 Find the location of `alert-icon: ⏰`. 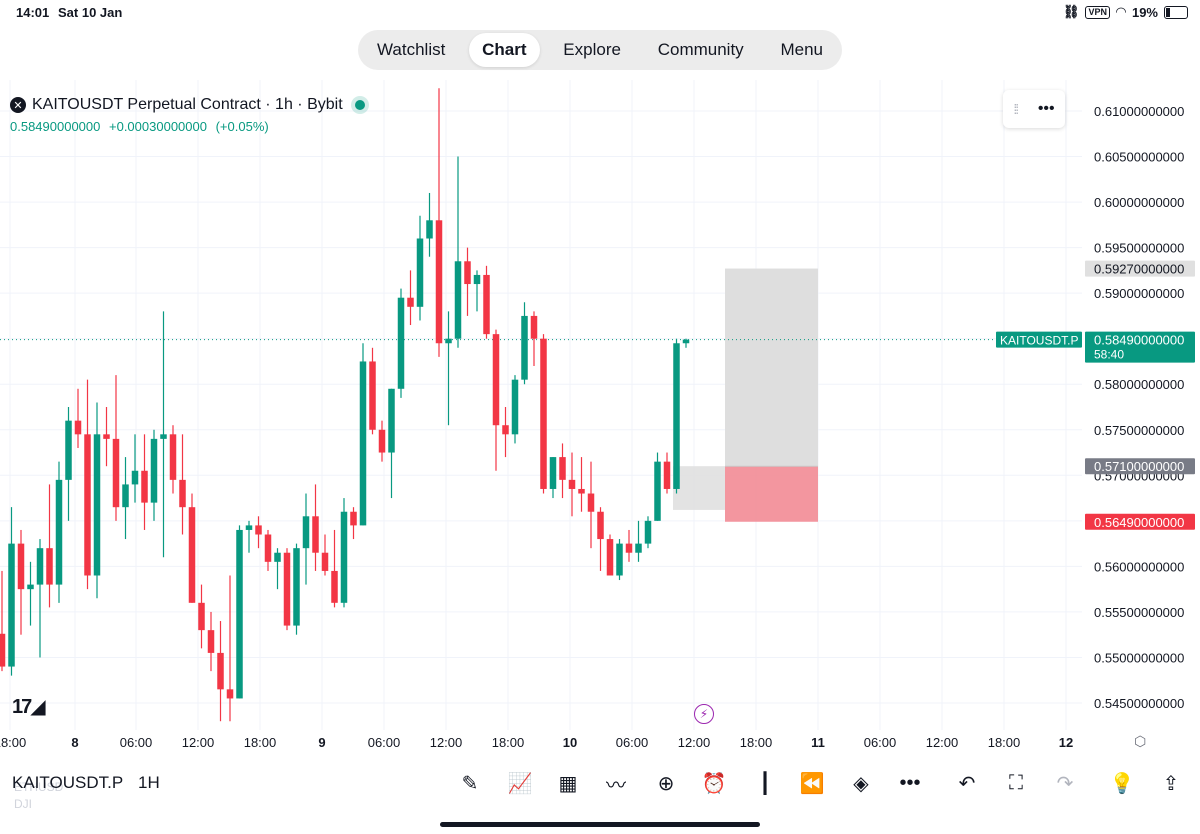

alert-icon: ⏰ is located at coordinates (714, 783).